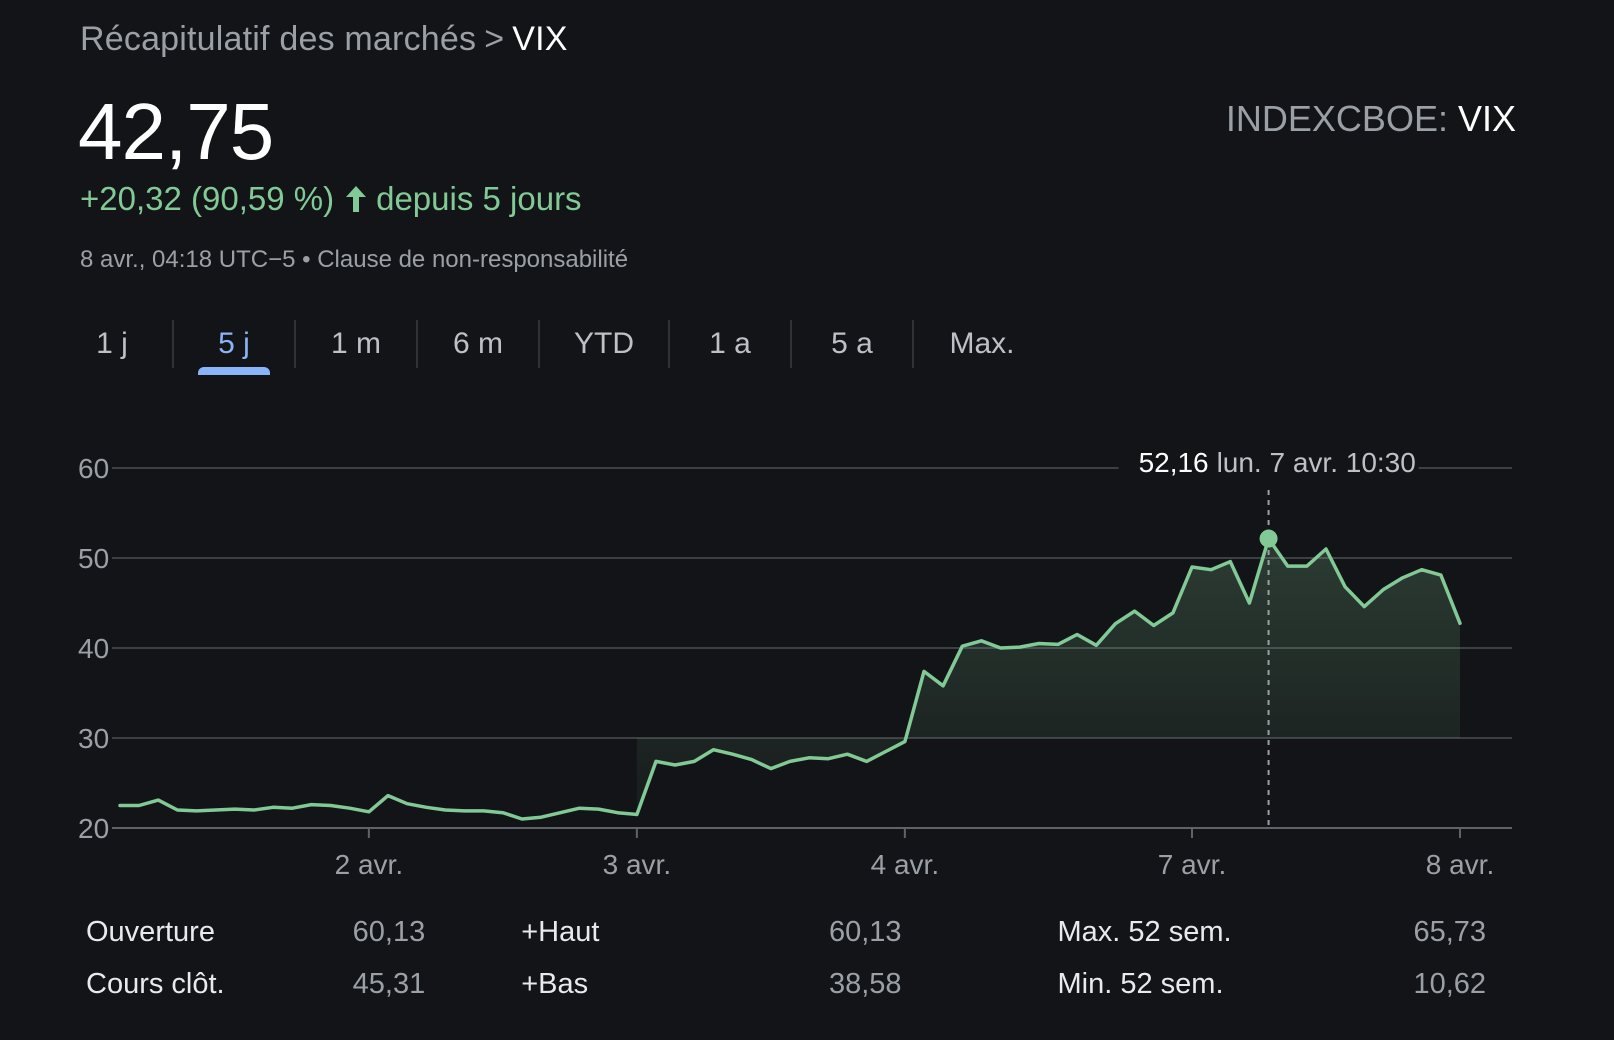 This screenshot has width=1614, height=1040. Describe the element at coordinates (1140, 983) in the screenshot. I see `stat-label-52w-low: Min. 52 sem.` at that location.